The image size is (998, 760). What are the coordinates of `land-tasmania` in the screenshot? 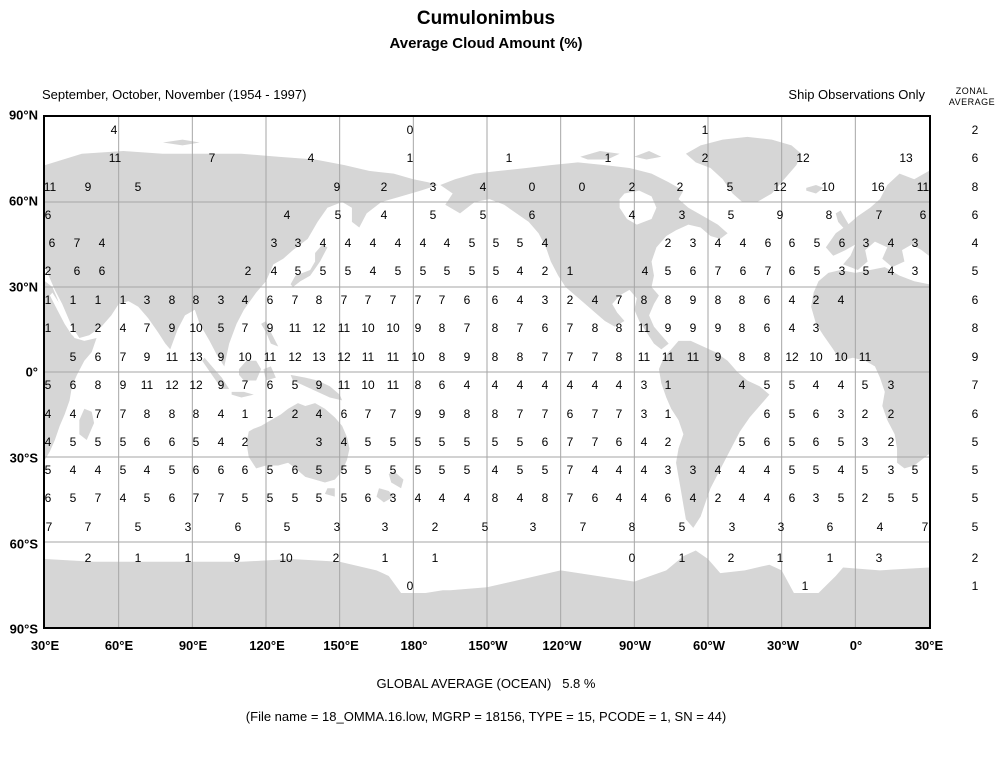 It's located at (329, 492).